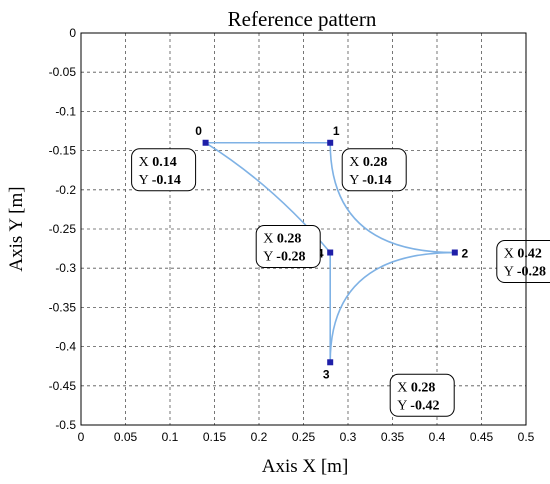 This screenshot has width=550, height=484. Describe the element at coordinates (126, 437) in the screenshot. I see `x-tick-label: 0.05` at that location.